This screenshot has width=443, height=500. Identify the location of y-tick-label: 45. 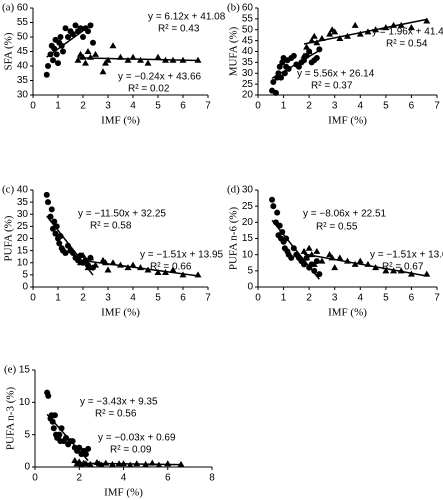
(23, 51).